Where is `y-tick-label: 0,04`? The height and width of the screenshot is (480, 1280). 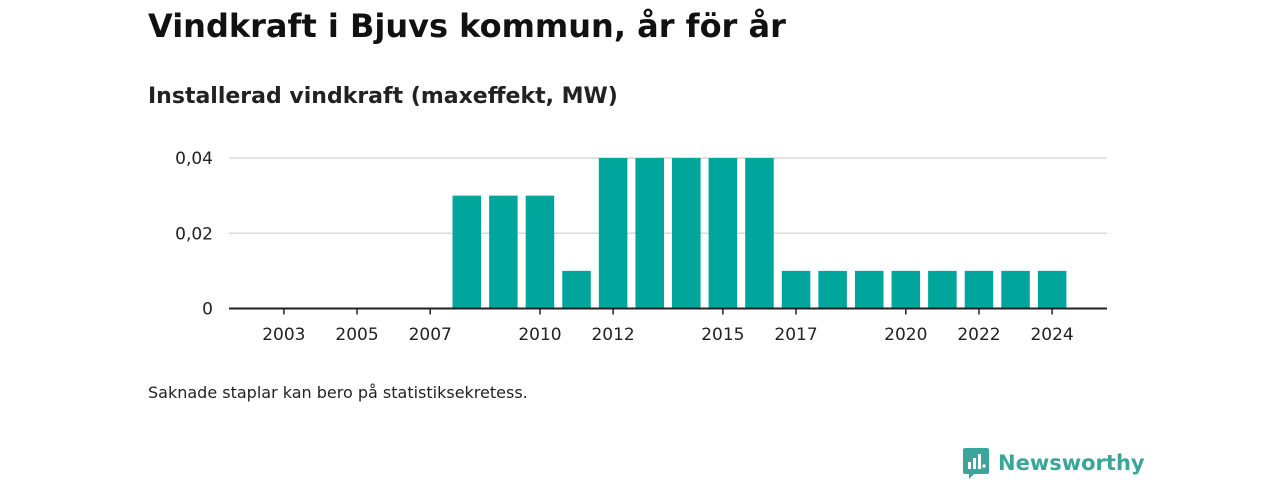
y-tick-label: 0,04 is located at coordinates (194, 159).